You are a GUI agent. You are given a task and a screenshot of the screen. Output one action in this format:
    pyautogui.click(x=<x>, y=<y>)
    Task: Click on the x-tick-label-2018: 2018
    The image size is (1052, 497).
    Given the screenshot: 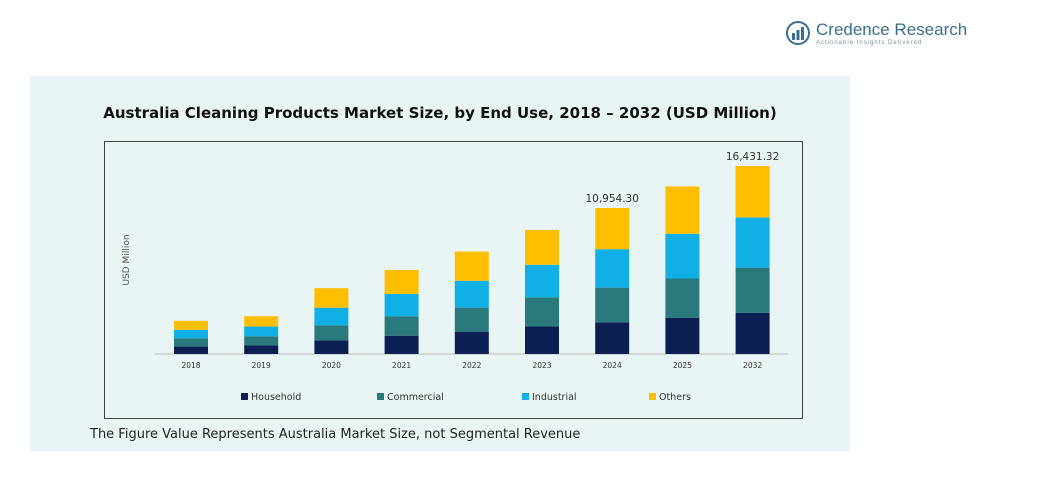 What is the action you would take?
    pyautogui.click(x=190, y=365)
    